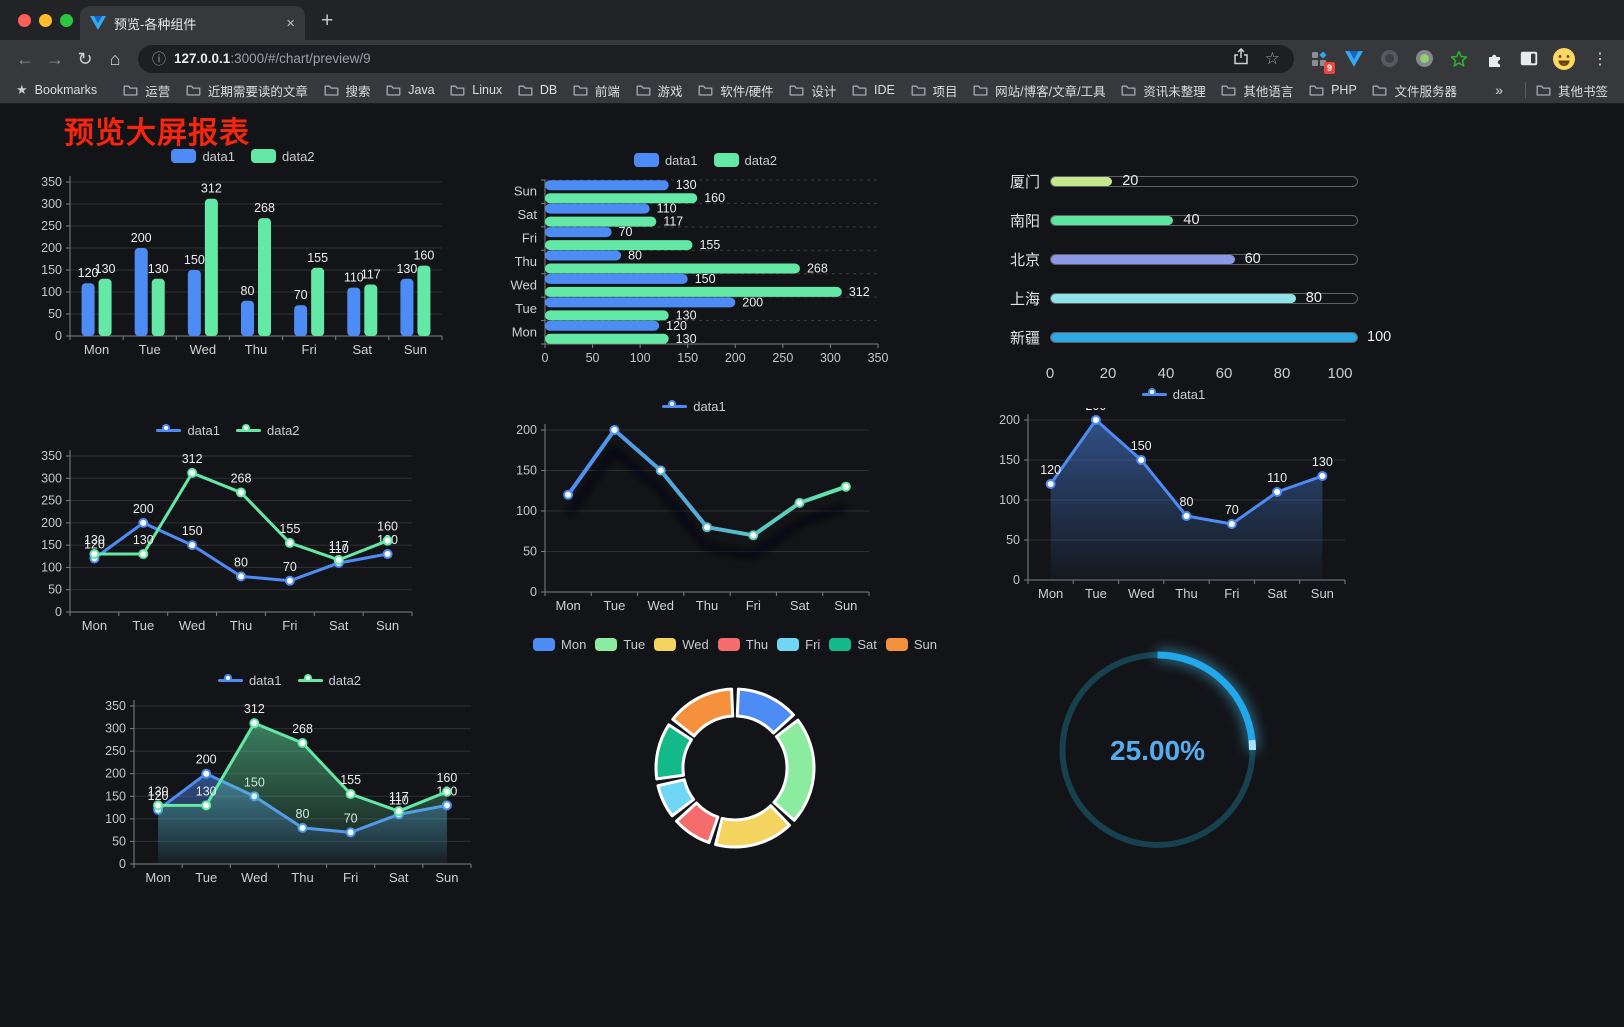  I want to click on capsule-track: 100, so click(1220, 337).